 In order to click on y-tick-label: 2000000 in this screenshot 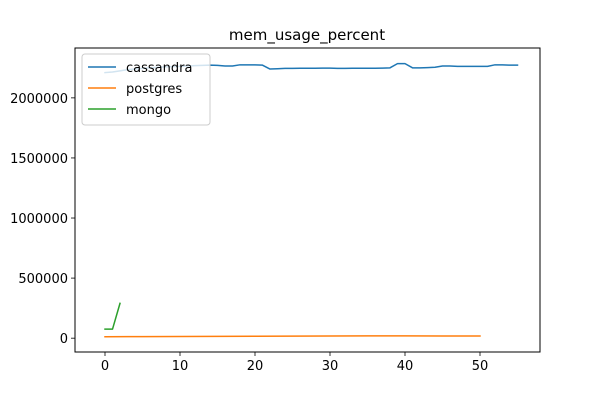, I will do `click(39, 99)`.